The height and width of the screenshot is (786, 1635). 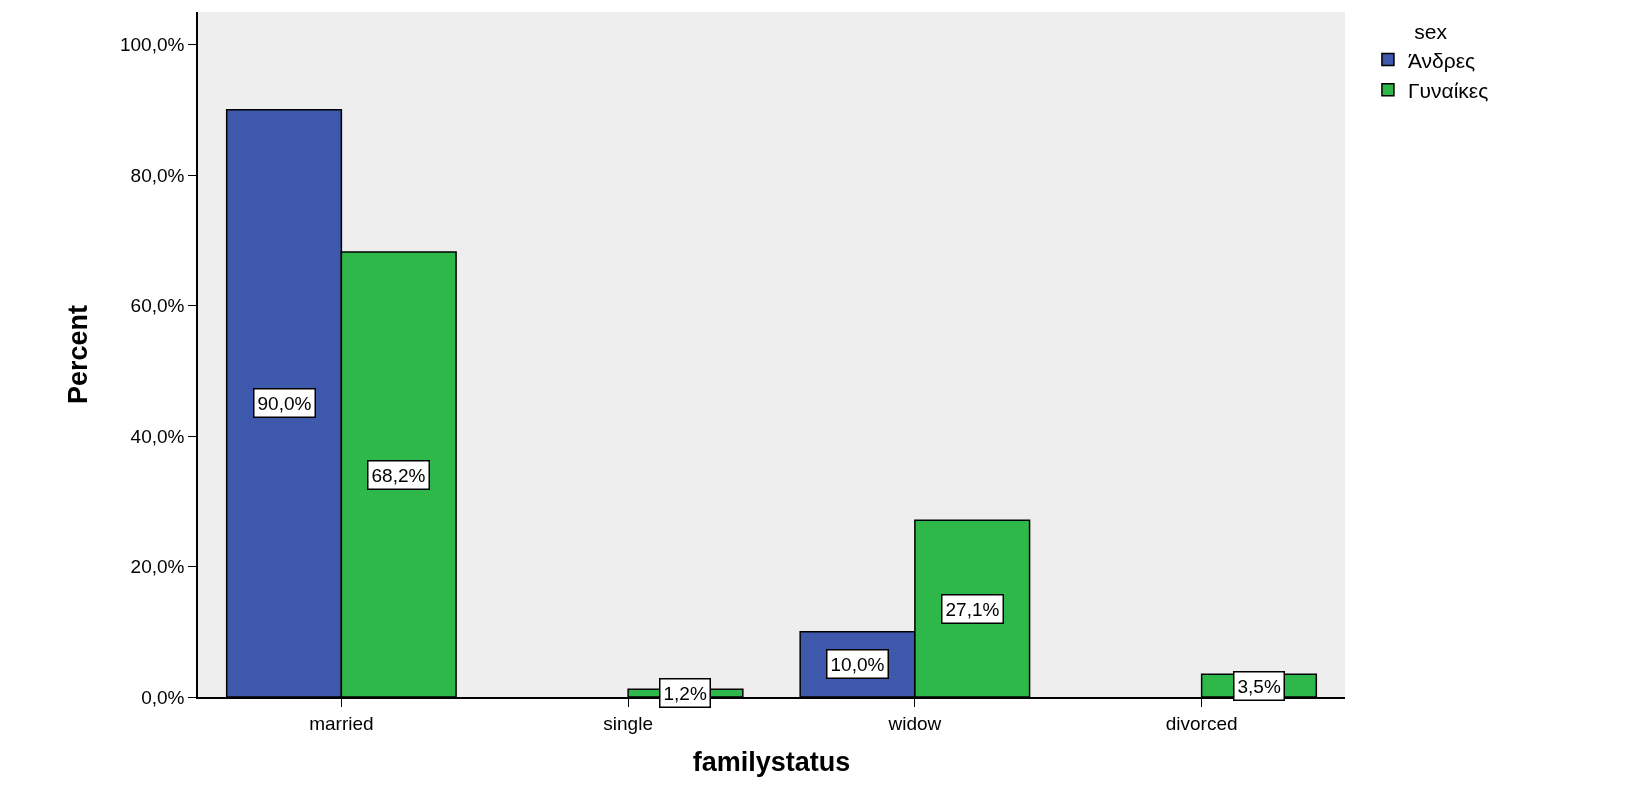 I want to click on x-tick-label: divorced, so click(x=1201, y=723).